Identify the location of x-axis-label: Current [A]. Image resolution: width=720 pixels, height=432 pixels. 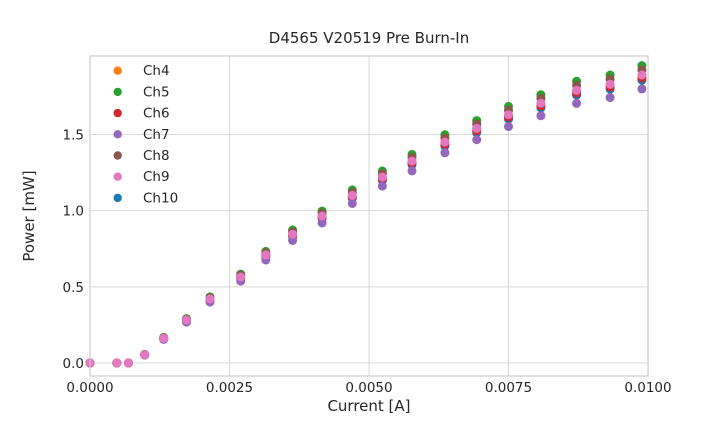
(369, 406).